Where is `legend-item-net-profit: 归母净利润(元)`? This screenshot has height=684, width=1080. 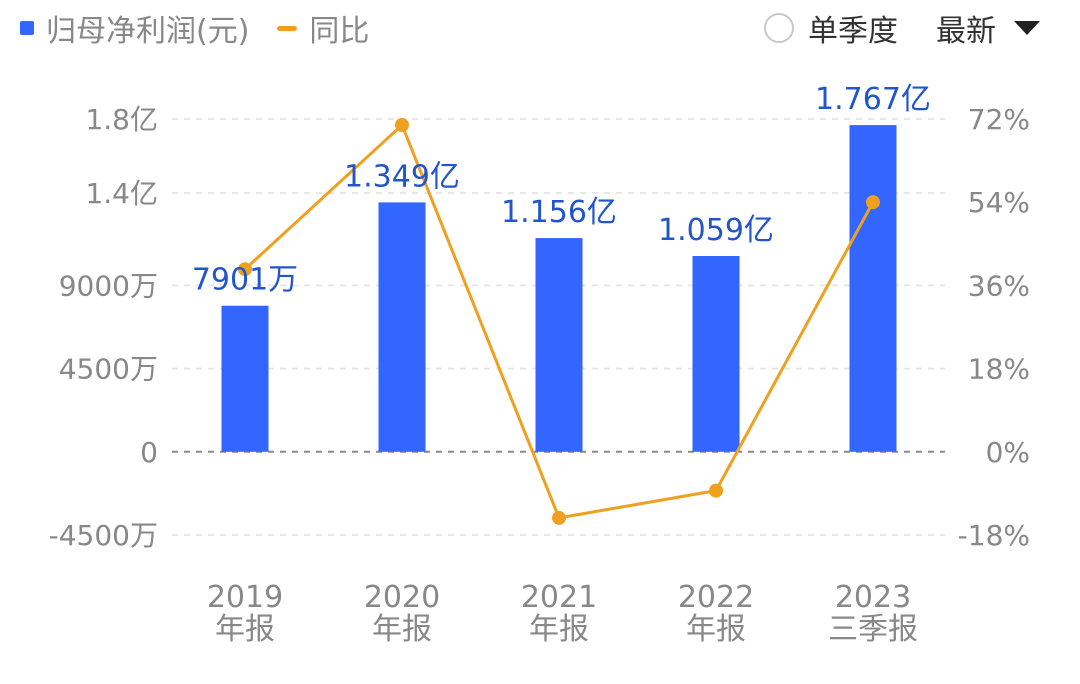
legend-item-net-profit: 归母净利润(元) is located at coordinates (134, 28).